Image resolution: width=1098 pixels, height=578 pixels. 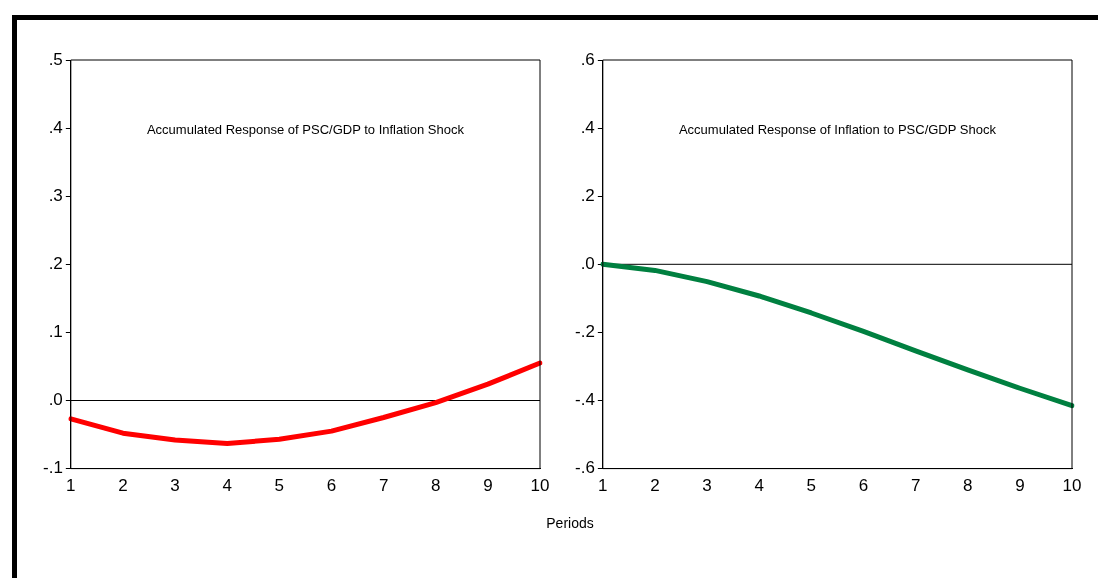 I want to click on y-tick-label: -.1, so click(x=53, y=468).